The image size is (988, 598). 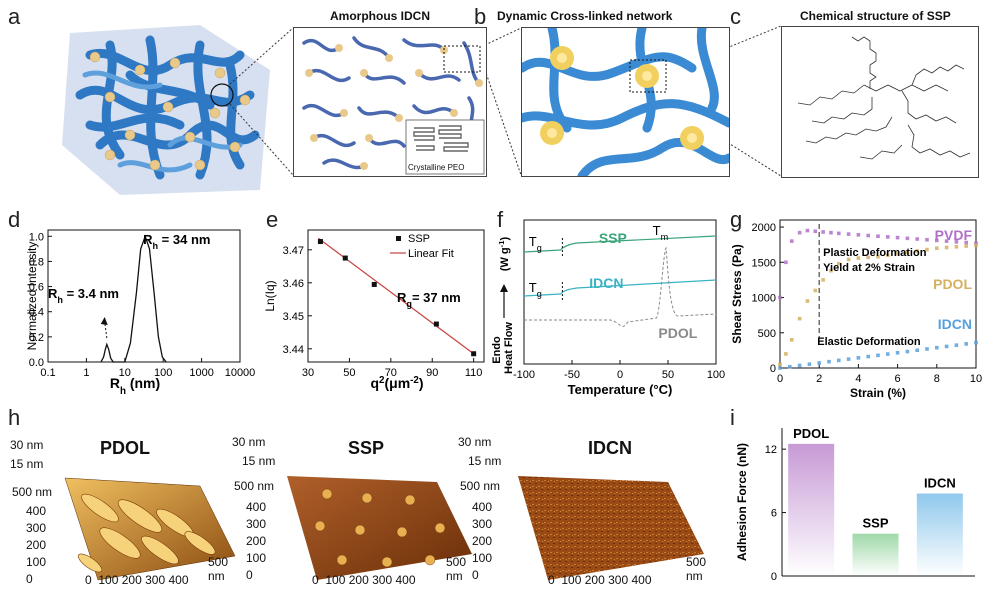 What do you see at coordinates (732, 417) in the screenshot?
I see `panel-i-letter: i` at bounding box center [732, 417].